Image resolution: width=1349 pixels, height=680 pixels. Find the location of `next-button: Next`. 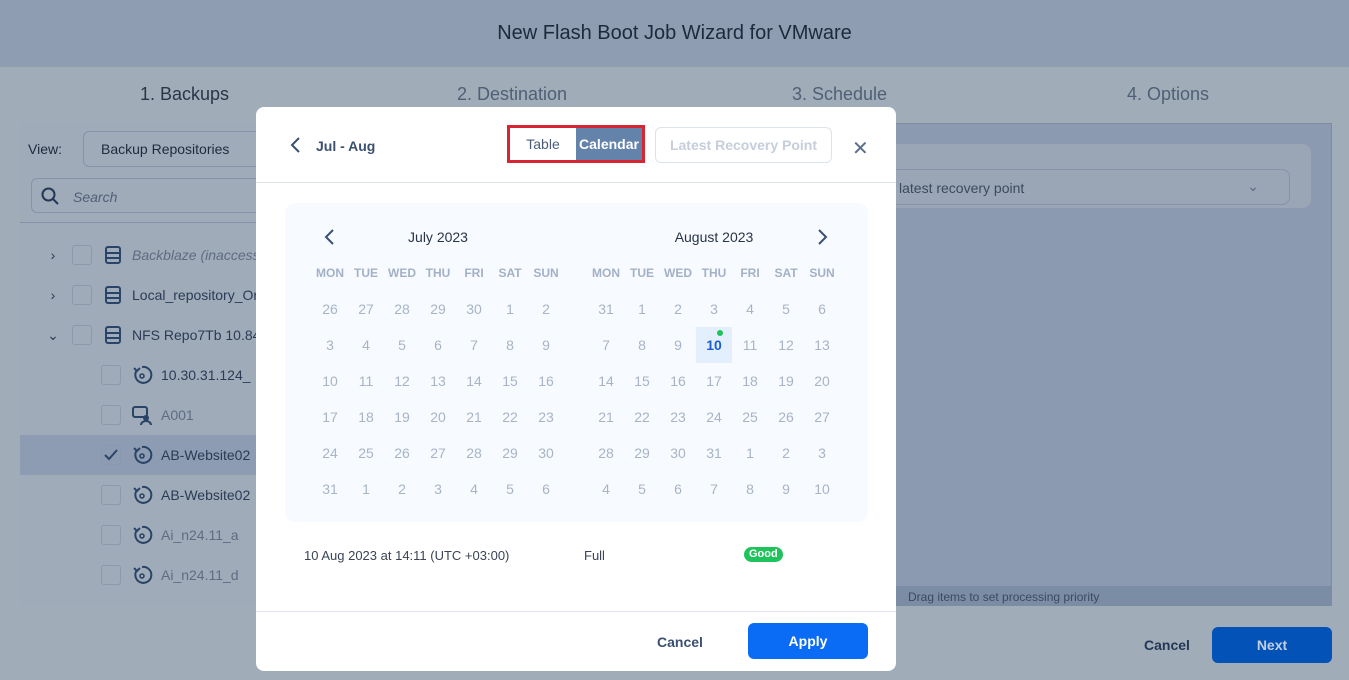

next-button: Next is located at coordinates (1272, 645).